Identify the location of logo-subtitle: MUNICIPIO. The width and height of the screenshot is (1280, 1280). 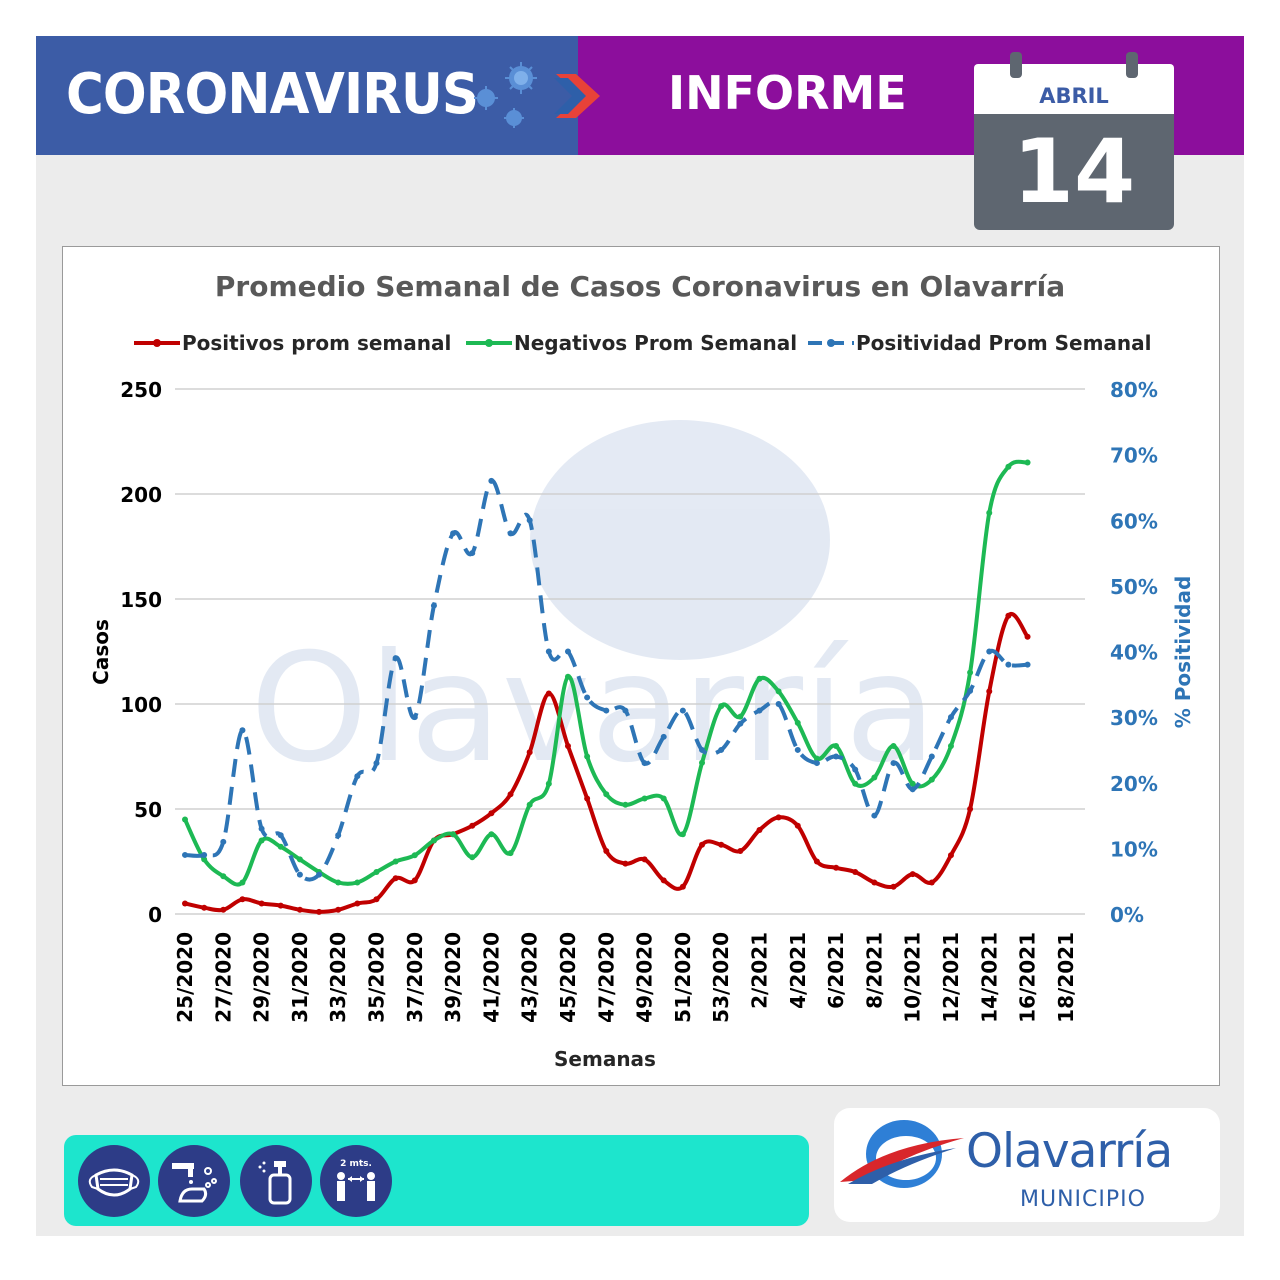
(1083, 1199).